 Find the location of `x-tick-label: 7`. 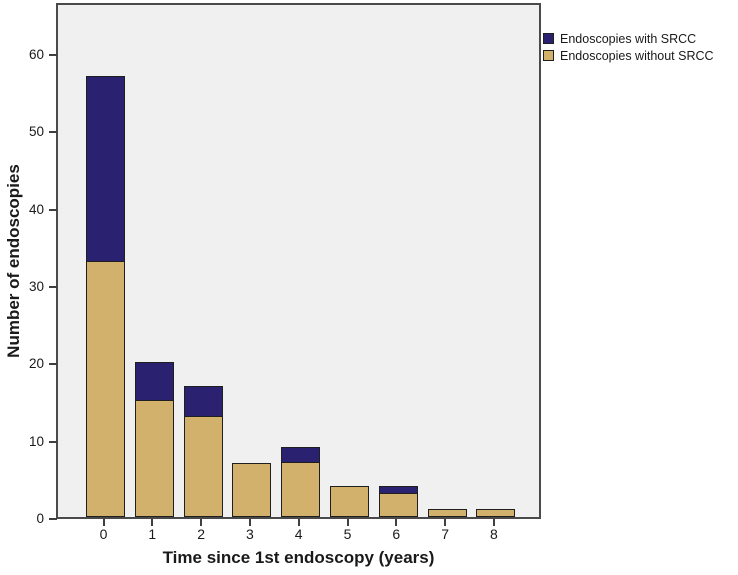

x-tick-label: 7 is located at coordinates (445, 534).